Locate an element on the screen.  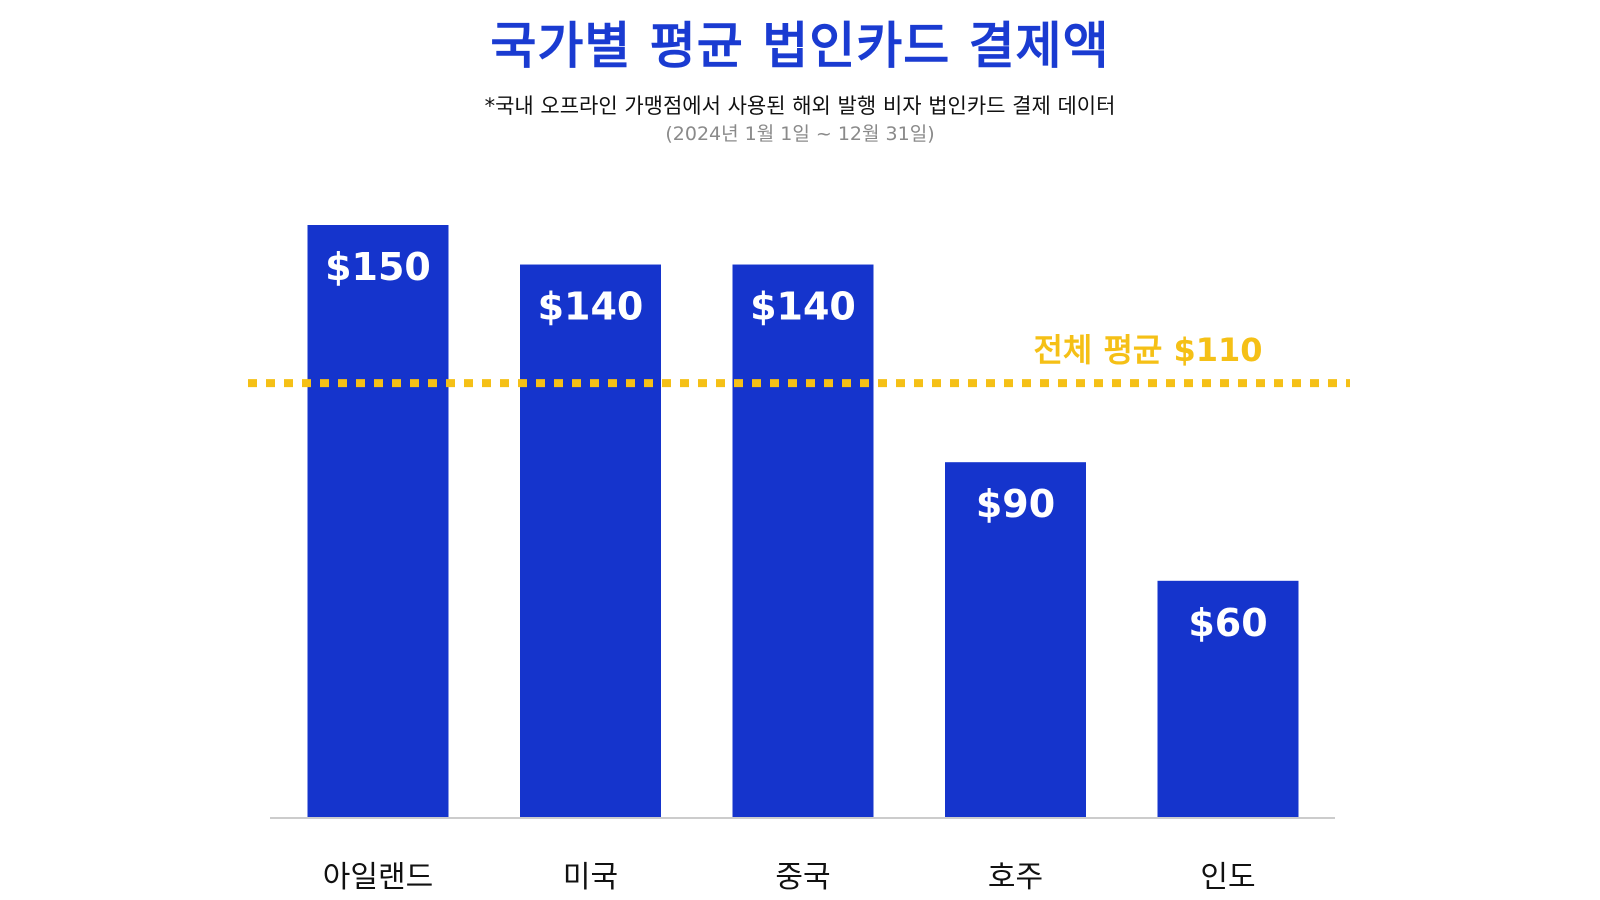
bar-value-label: $90 is located at coordinates (1015, 504).